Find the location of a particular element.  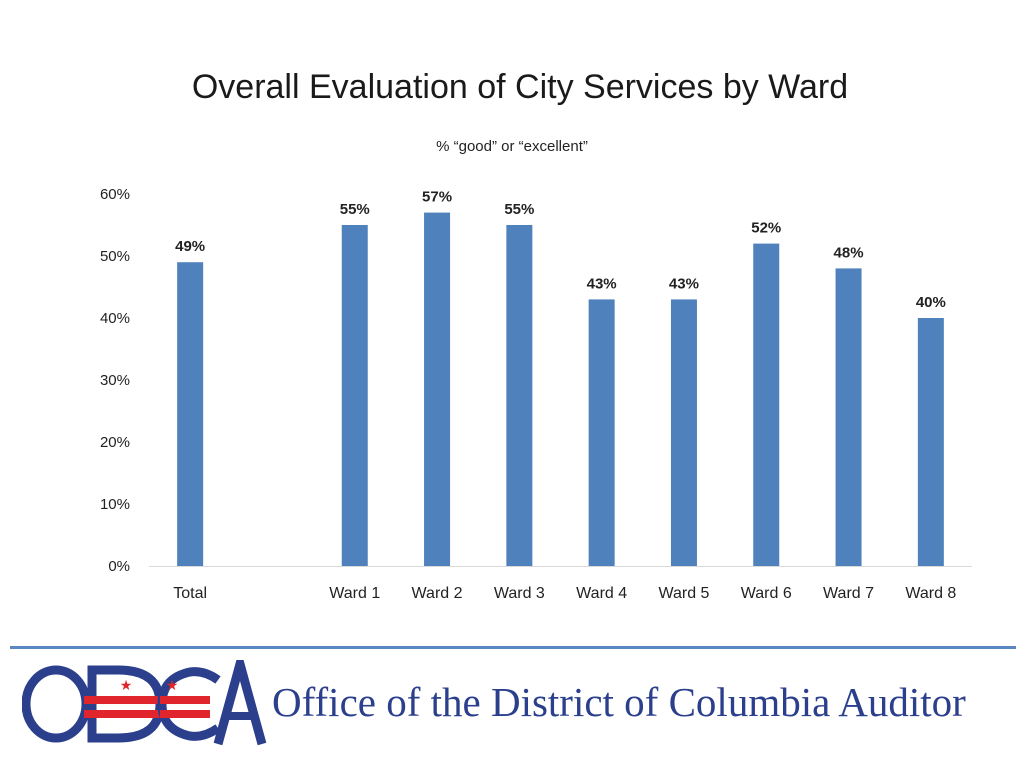

data-label: 52% is located at coordinates (766, 228).